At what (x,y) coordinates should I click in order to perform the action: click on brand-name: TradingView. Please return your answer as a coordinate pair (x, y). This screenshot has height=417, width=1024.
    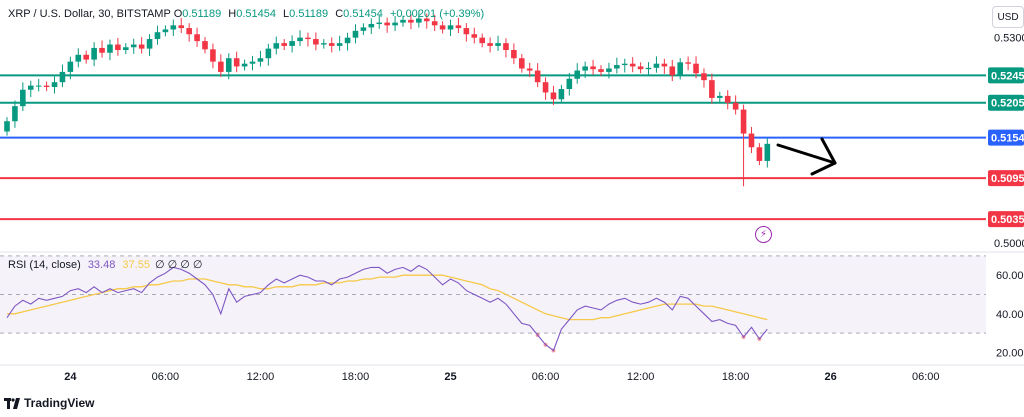
    Looking at the image, I should click on (59, 403).